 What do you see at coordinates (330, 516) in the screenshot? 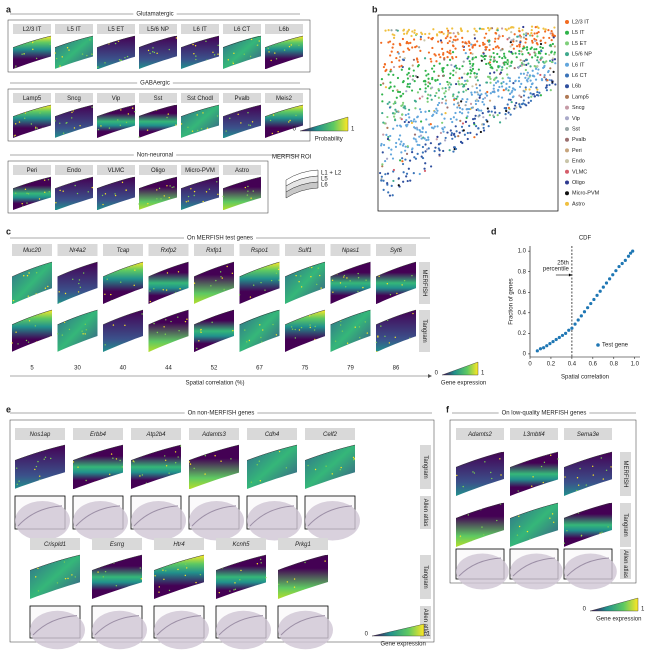
I see `atlas-layer` at bounding box center [330, 516].